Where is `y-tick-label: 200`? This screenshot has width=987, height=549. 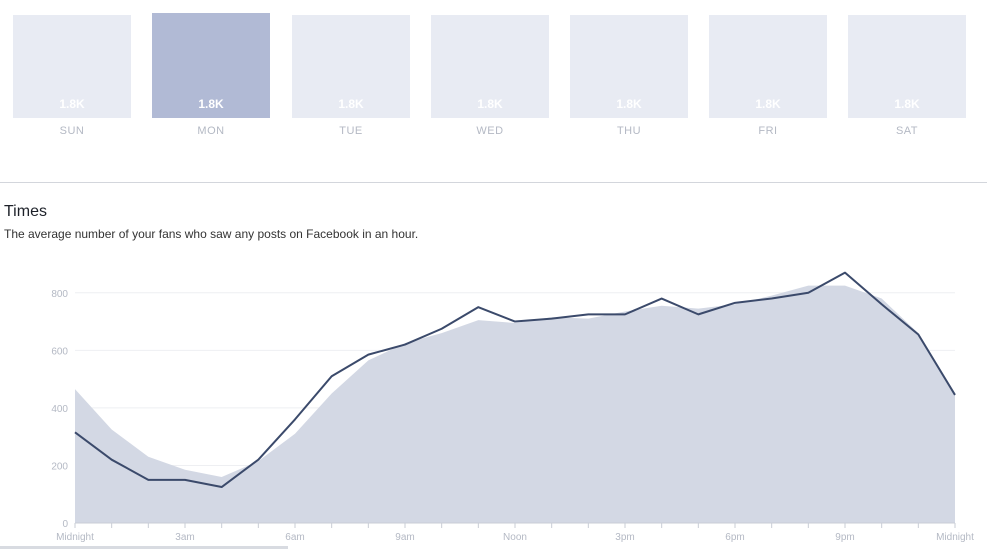 y-tick-label: 200 is located at coordinates (59, 466).